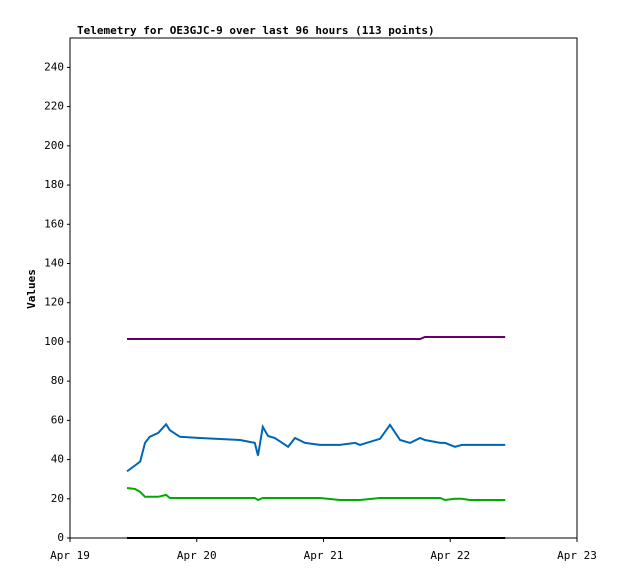 This screenshot has height=583, width=618. I want to click on y-tick-label: 240, so click(54, 66).